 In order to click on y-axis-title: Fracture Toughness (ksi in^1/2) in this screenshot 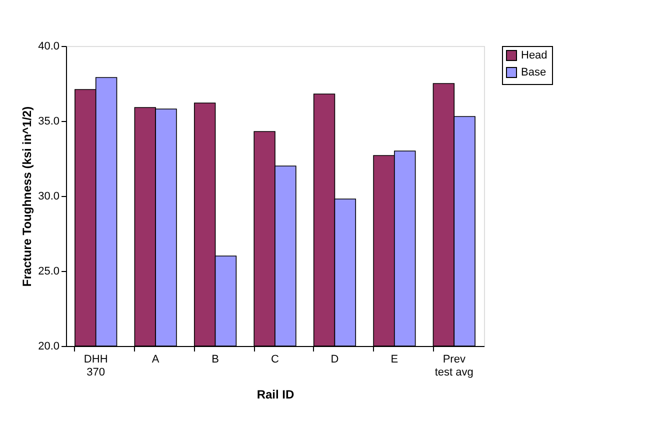, I will do `click(27, 196)`.